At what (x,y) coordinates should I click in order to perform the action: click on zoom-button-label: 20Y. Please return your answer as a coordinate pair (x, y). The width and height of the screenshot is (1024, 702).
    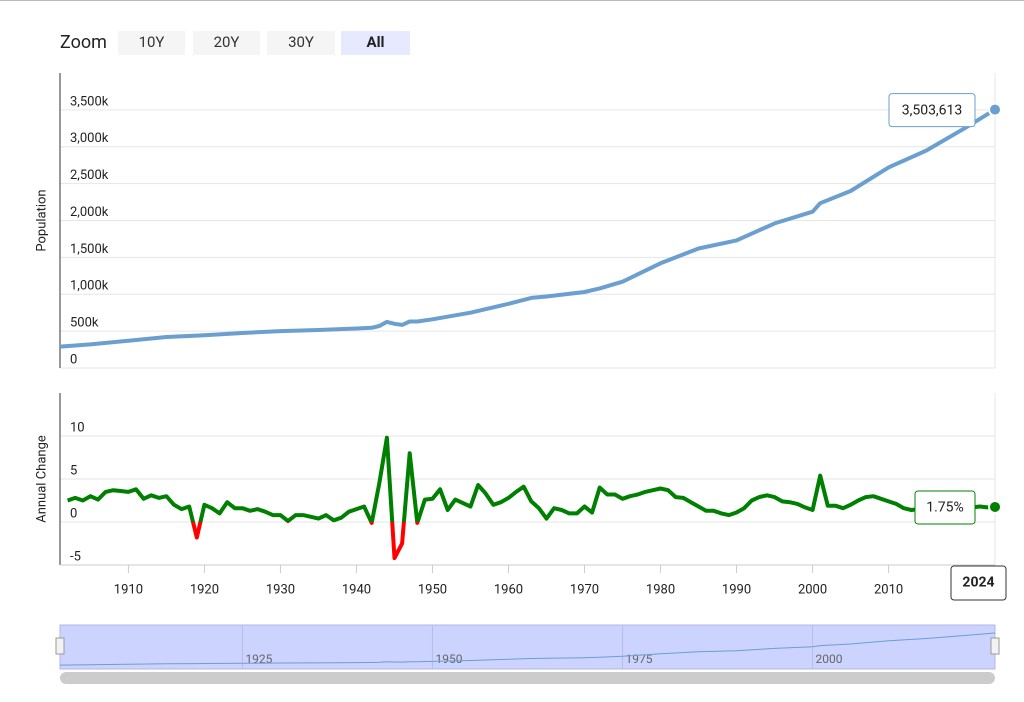
    Looking at the image, I should click on (227, 42).